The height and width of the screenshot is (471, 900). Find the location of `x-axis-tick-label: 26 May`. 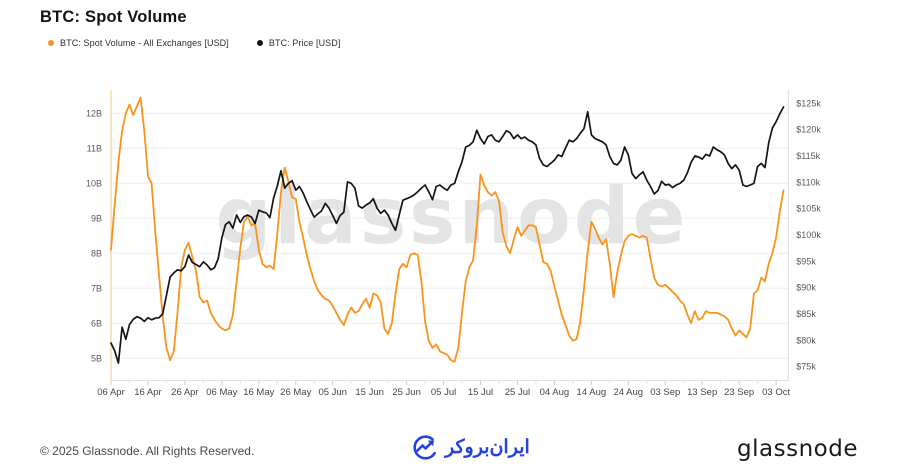

x-axis-tick-label: 26 May is located at coordinates (295, 392).